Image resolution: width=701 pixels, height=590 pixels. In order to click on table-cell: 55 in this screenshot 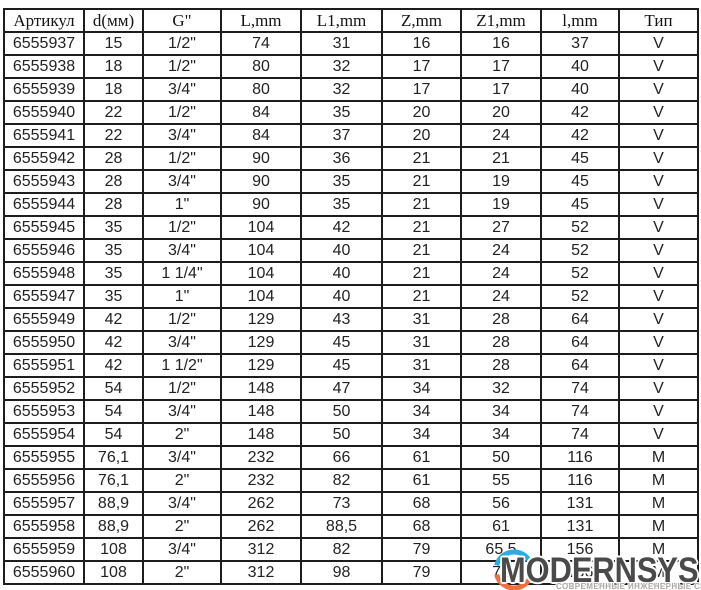, I will do `click(501, 480)`.